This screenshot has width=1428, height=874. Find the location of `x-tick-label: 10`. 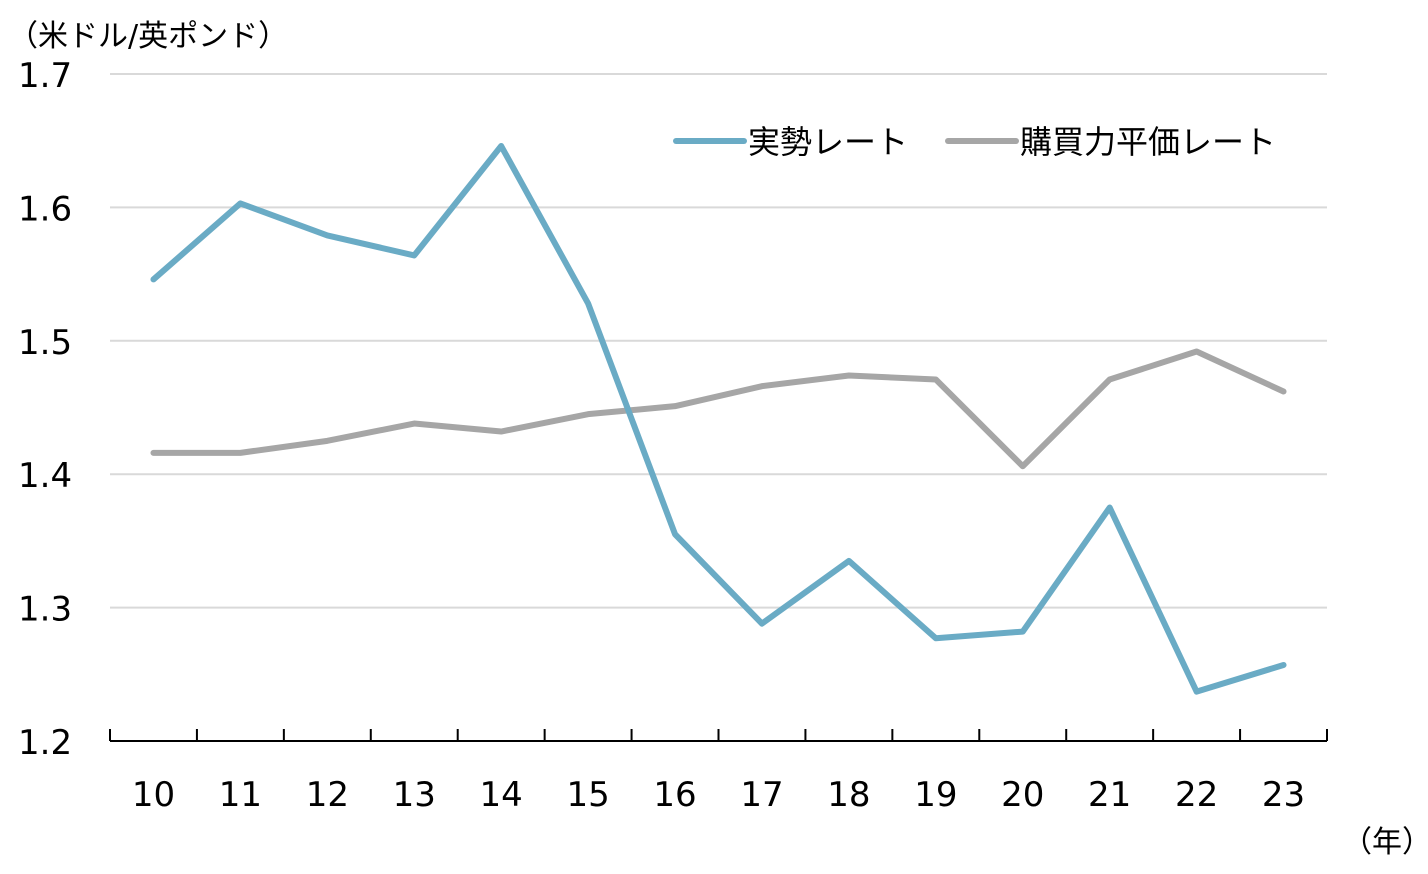

x-tick-label: 10 is located at coordinates (153, 795).